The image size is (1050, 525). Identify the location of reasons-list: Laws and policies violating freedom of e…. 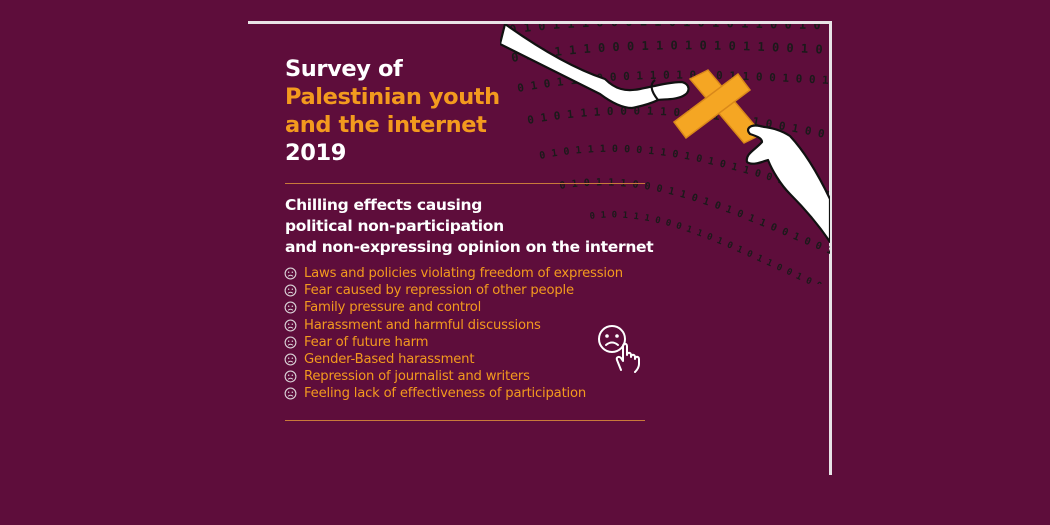
(453, 334).